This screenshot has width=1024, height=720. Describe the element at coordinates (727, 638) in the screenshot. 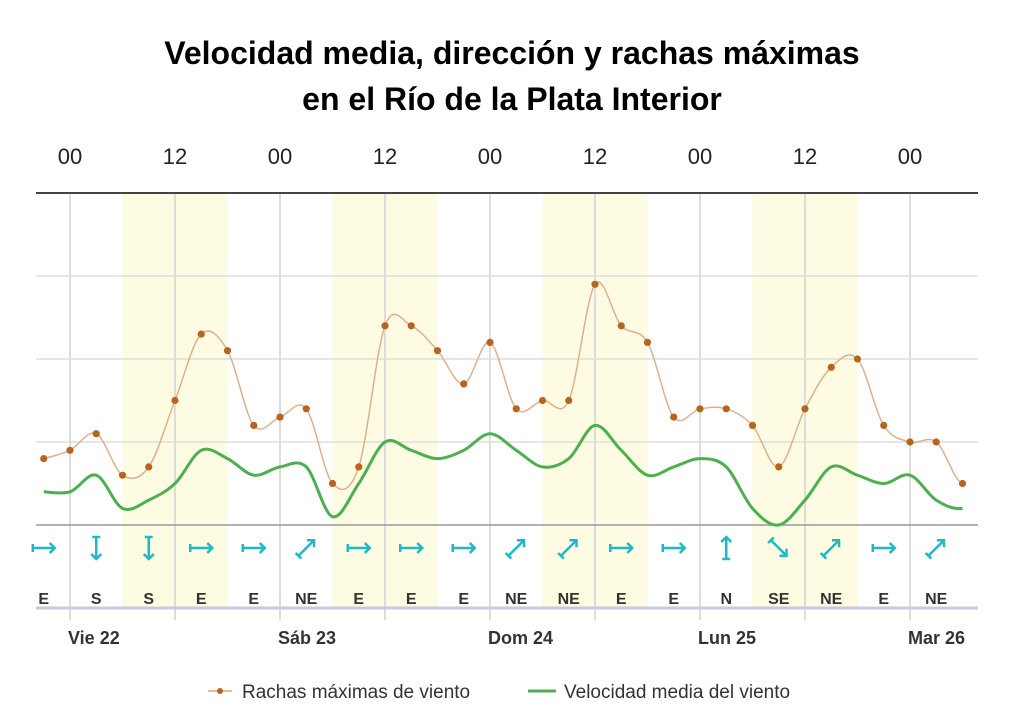

I see `day-label: Lun 25` at that location.